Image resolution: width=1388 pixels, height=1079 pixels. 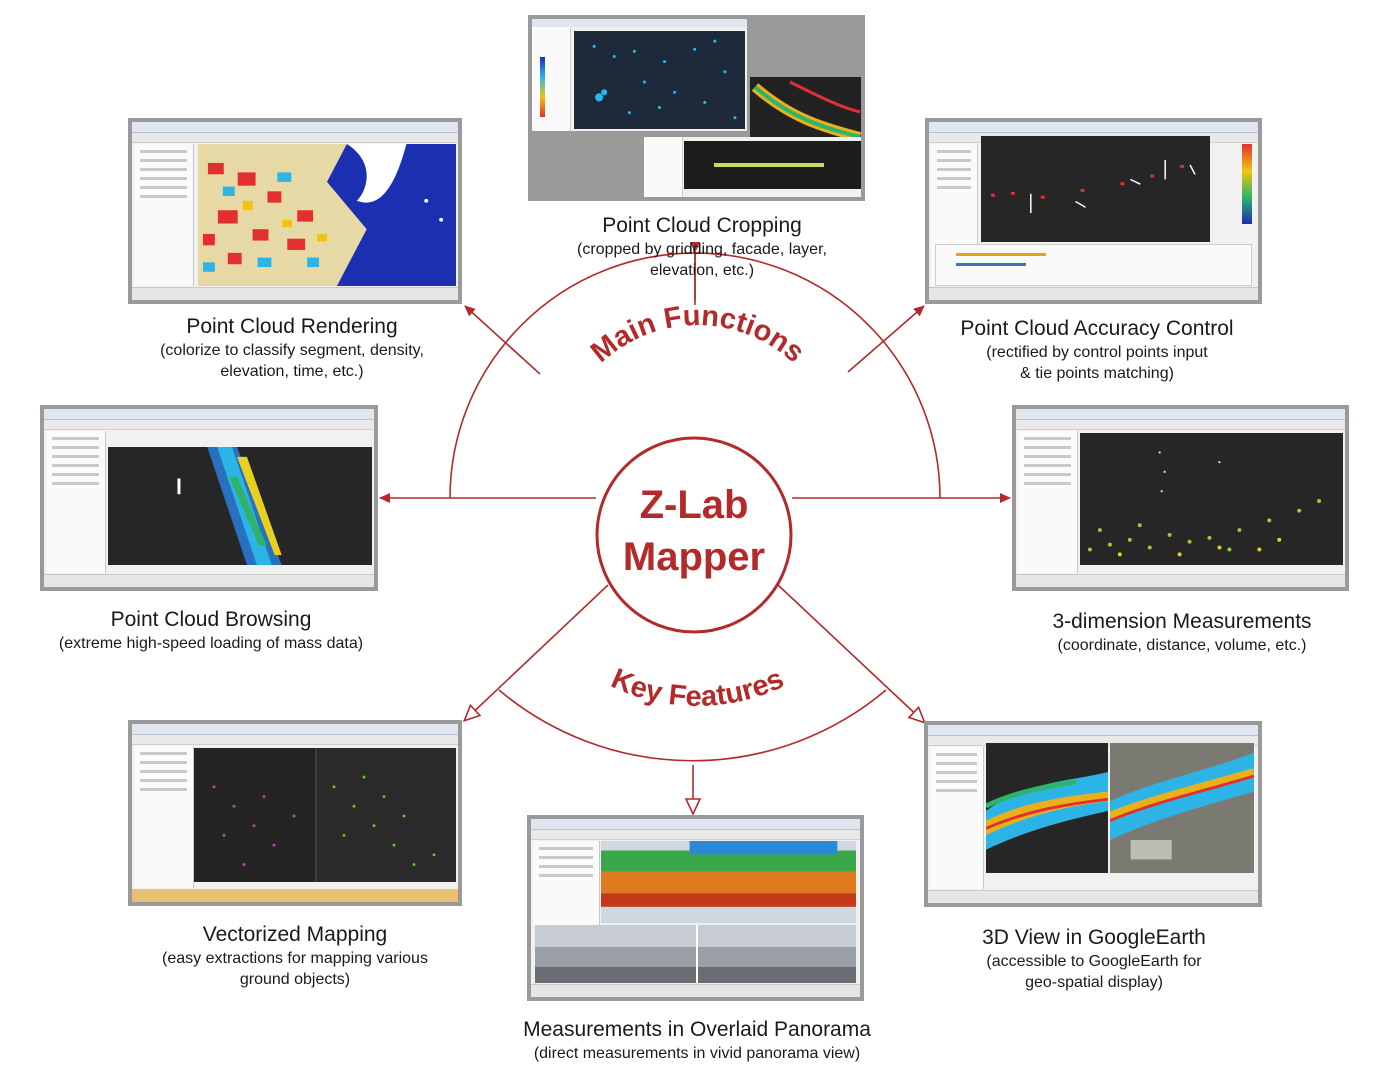 What do you see at coordinates (211, 619) in the screenshot?
I see `browsing-title: Point Cloud Browsing` at bounding box center [211, 619].